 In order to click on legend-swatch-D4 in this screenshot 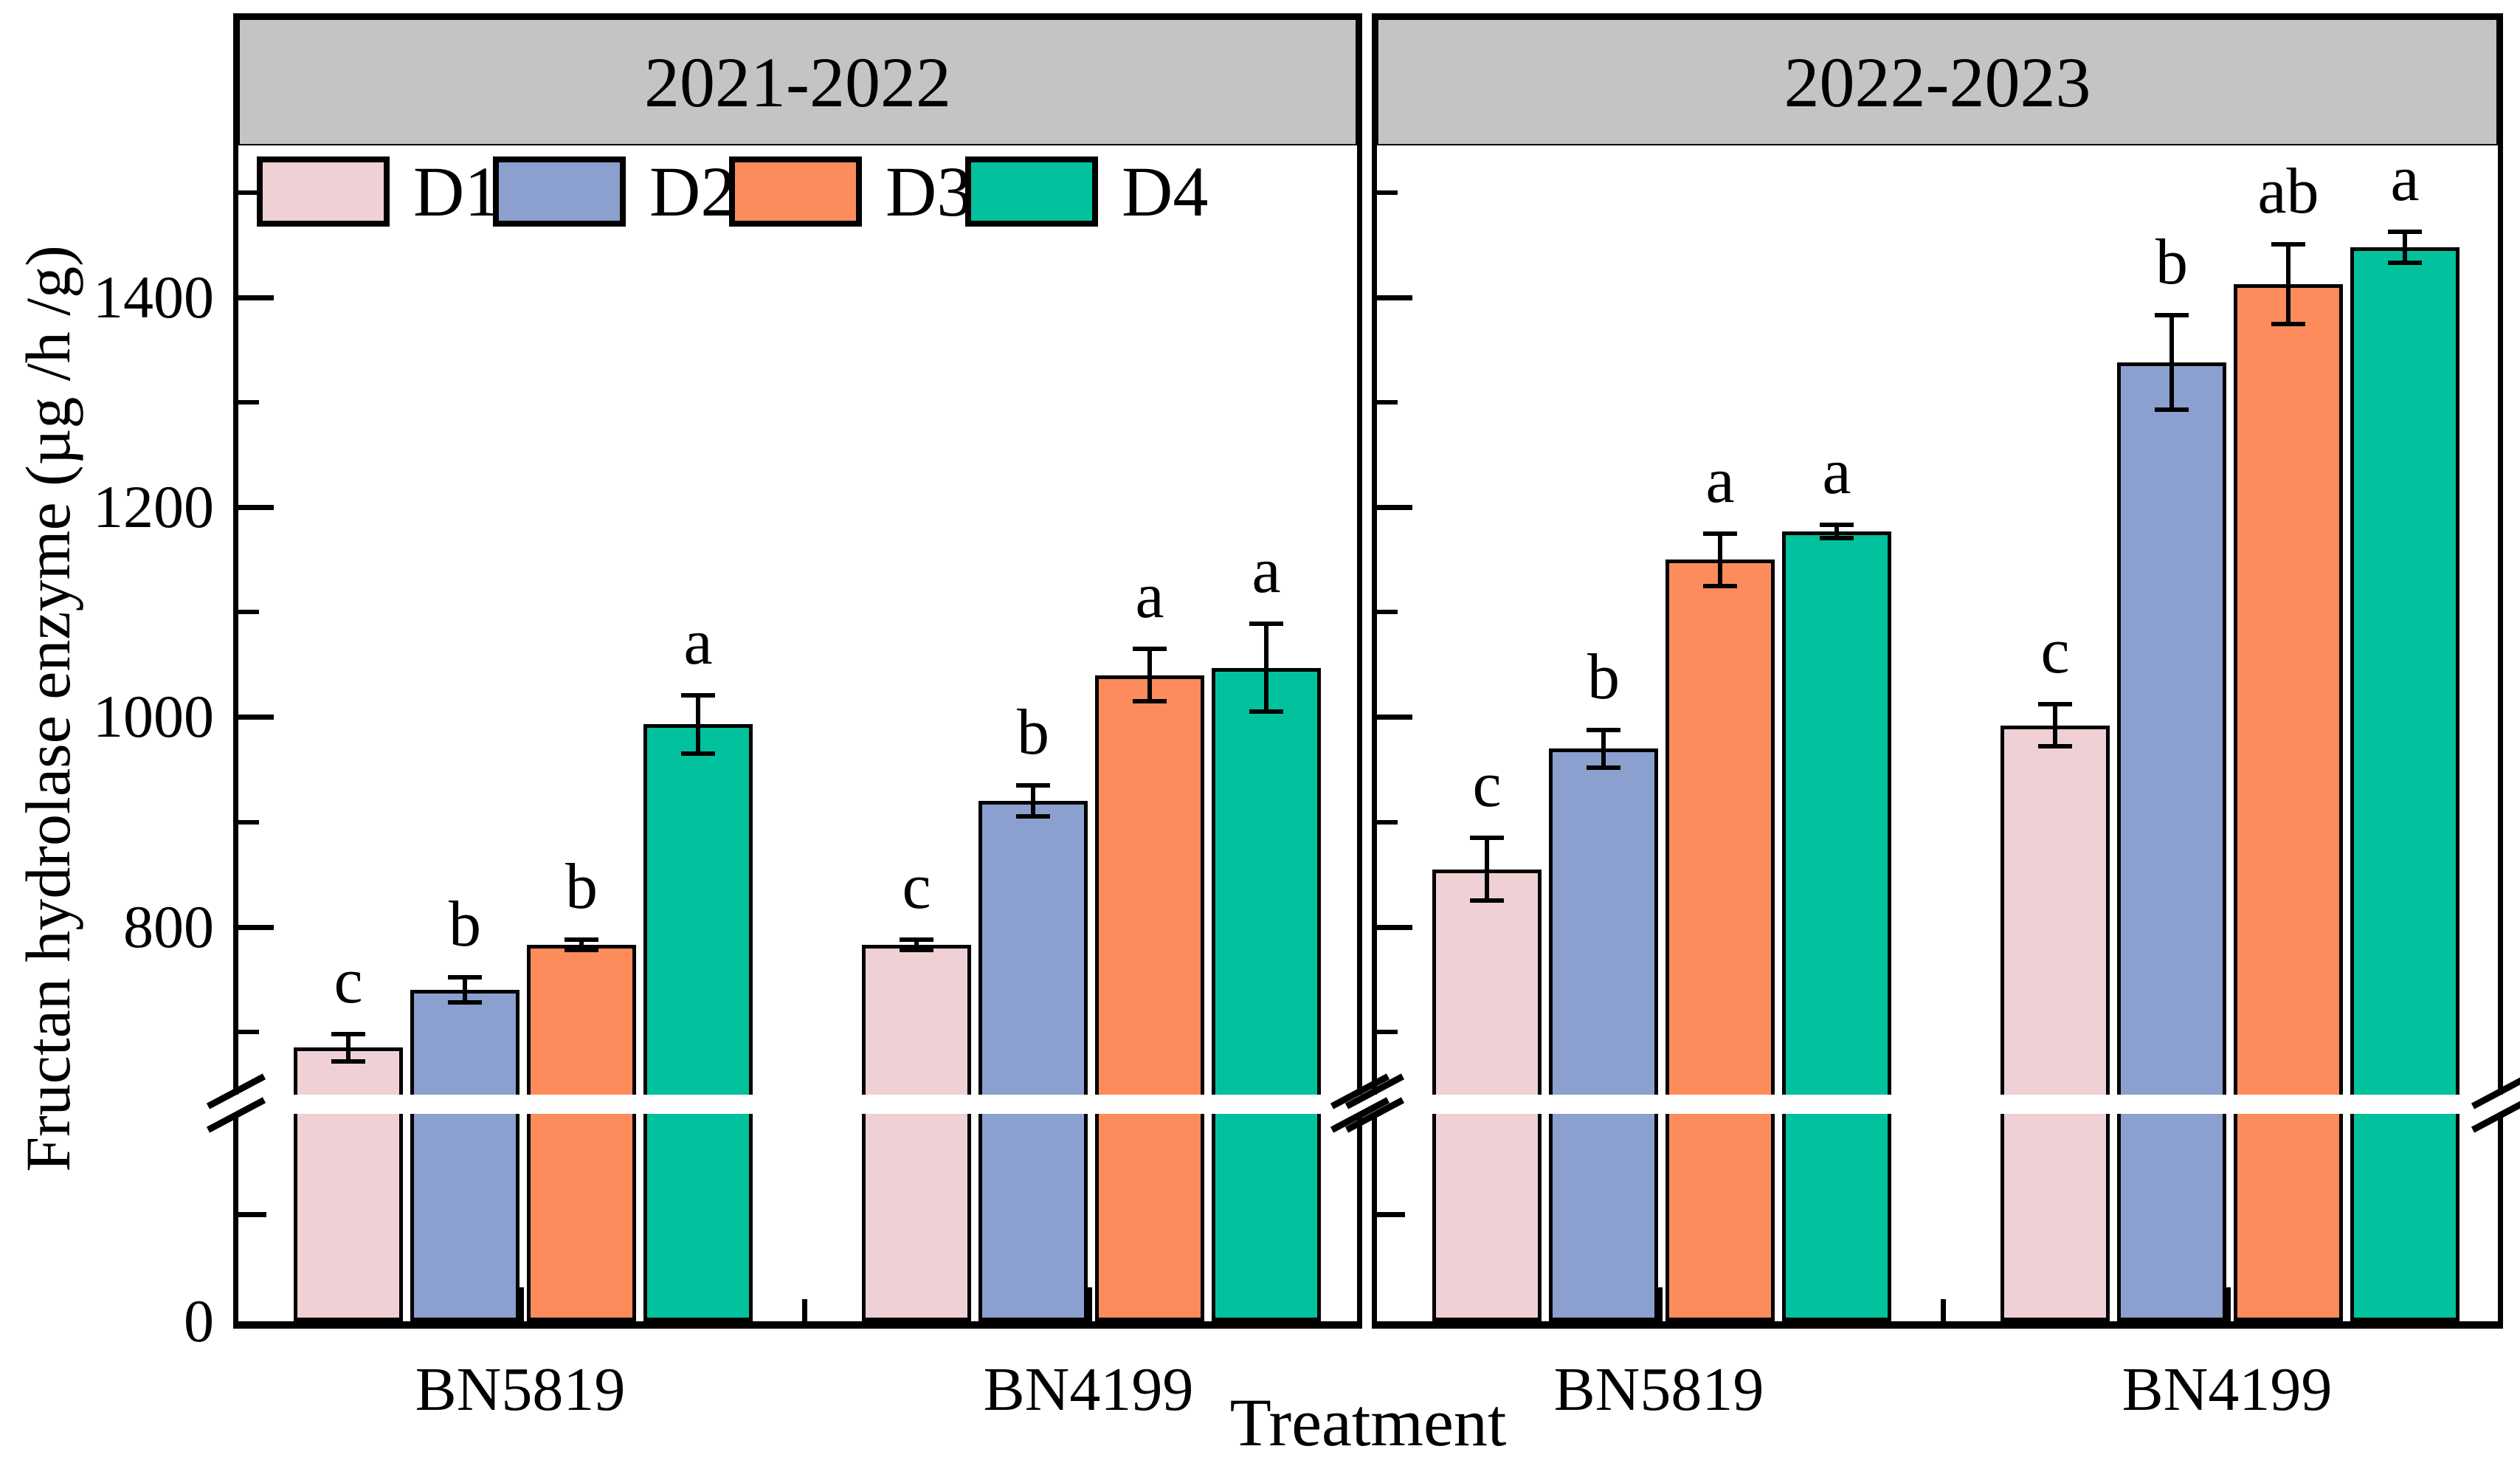, I will do `click(1031, 191)`.